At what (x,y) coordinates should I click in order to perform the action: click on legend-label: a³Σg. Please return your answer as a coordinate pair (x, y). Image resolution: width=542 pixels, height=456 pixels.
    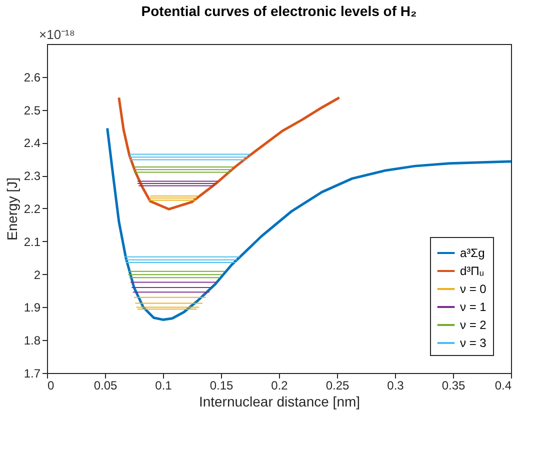
    Looking at the image, I should click on (472, 253).